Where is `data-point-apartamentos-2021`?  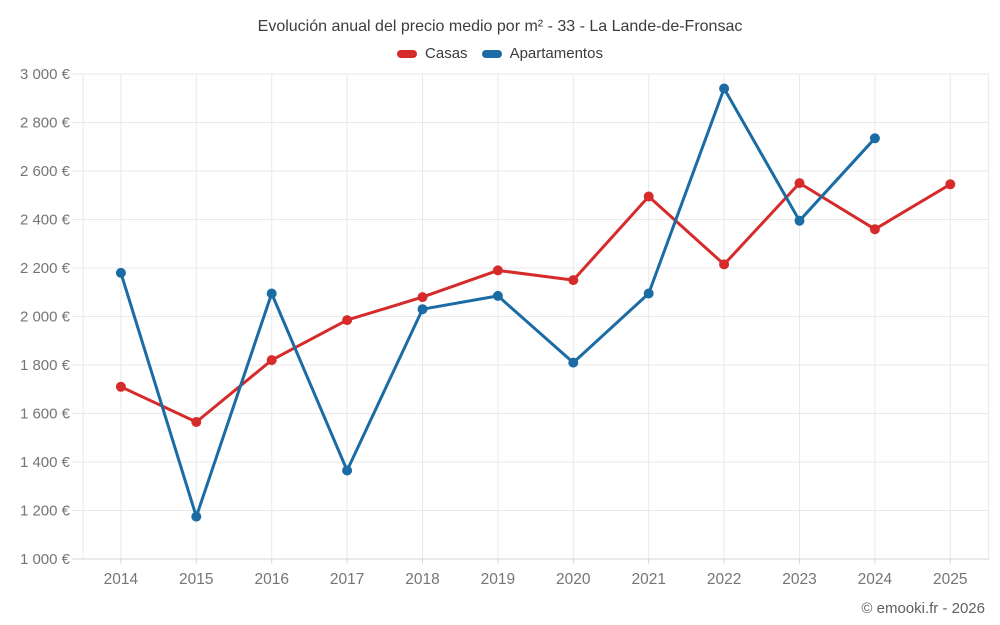 data-point-apartamentos-2021 is located at coordinates (648, 293).